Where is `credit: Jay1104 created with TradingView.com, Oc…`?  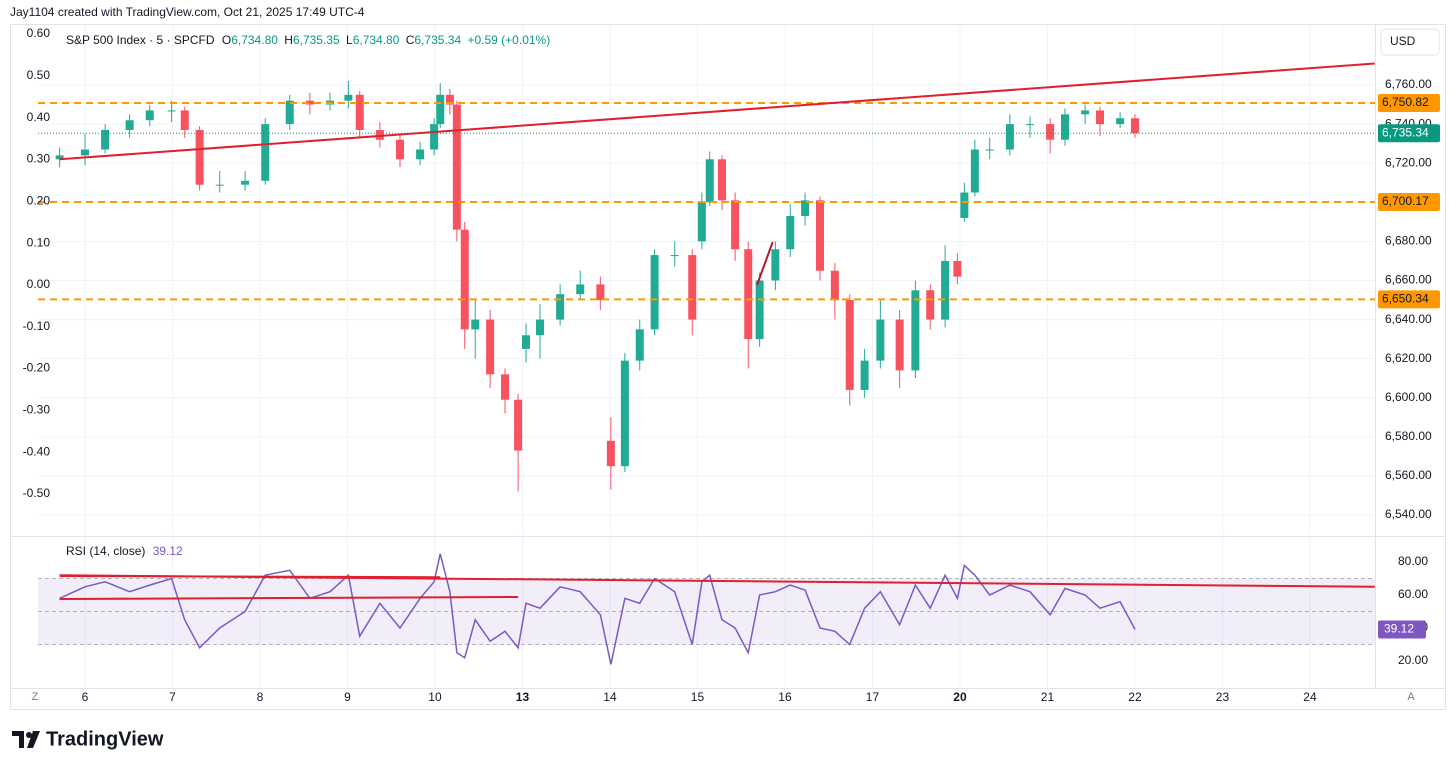
credit: Jay1104 created with TradingView.com, Oc… is located at coordinates (187, 12).